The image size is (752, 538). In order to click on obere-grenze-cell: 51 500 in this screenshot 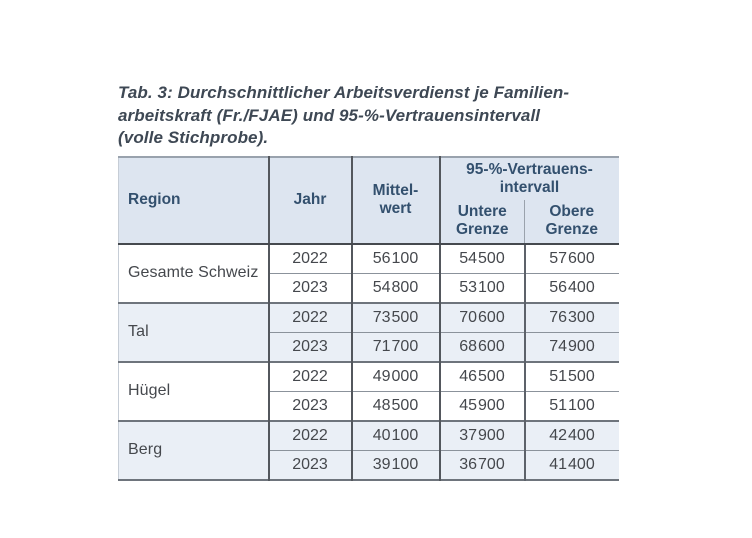, I will do `click(571, 375)`.